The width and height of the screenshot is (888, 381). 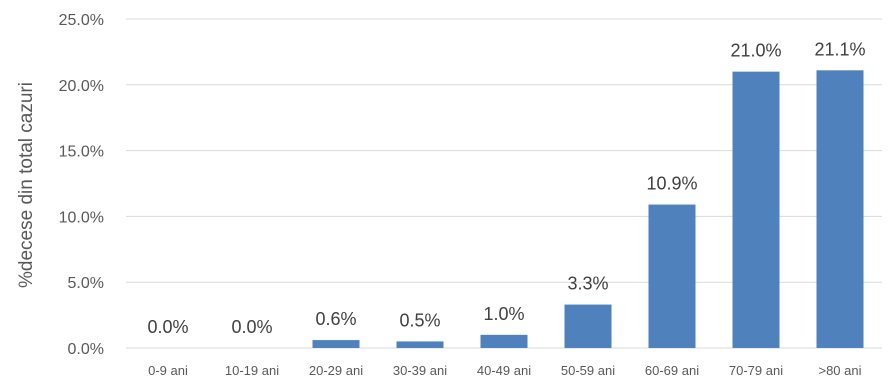 What do you see at coordinates (81, 86) in the screenshot?
I see `y-tick-label: 20.0%` at bounding box center [81, 86].